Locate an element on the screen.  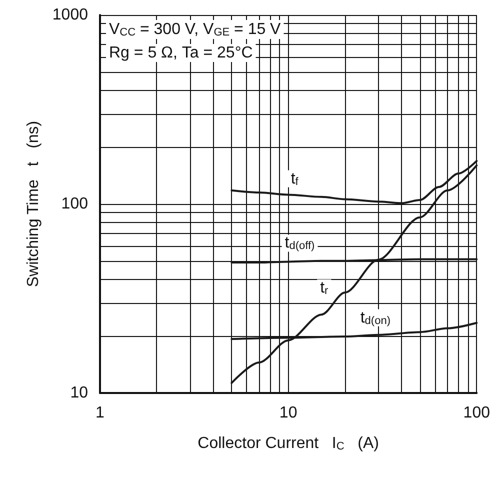
y-axis-title: Switching Time t (ns) is located at coordinates (33, 204).